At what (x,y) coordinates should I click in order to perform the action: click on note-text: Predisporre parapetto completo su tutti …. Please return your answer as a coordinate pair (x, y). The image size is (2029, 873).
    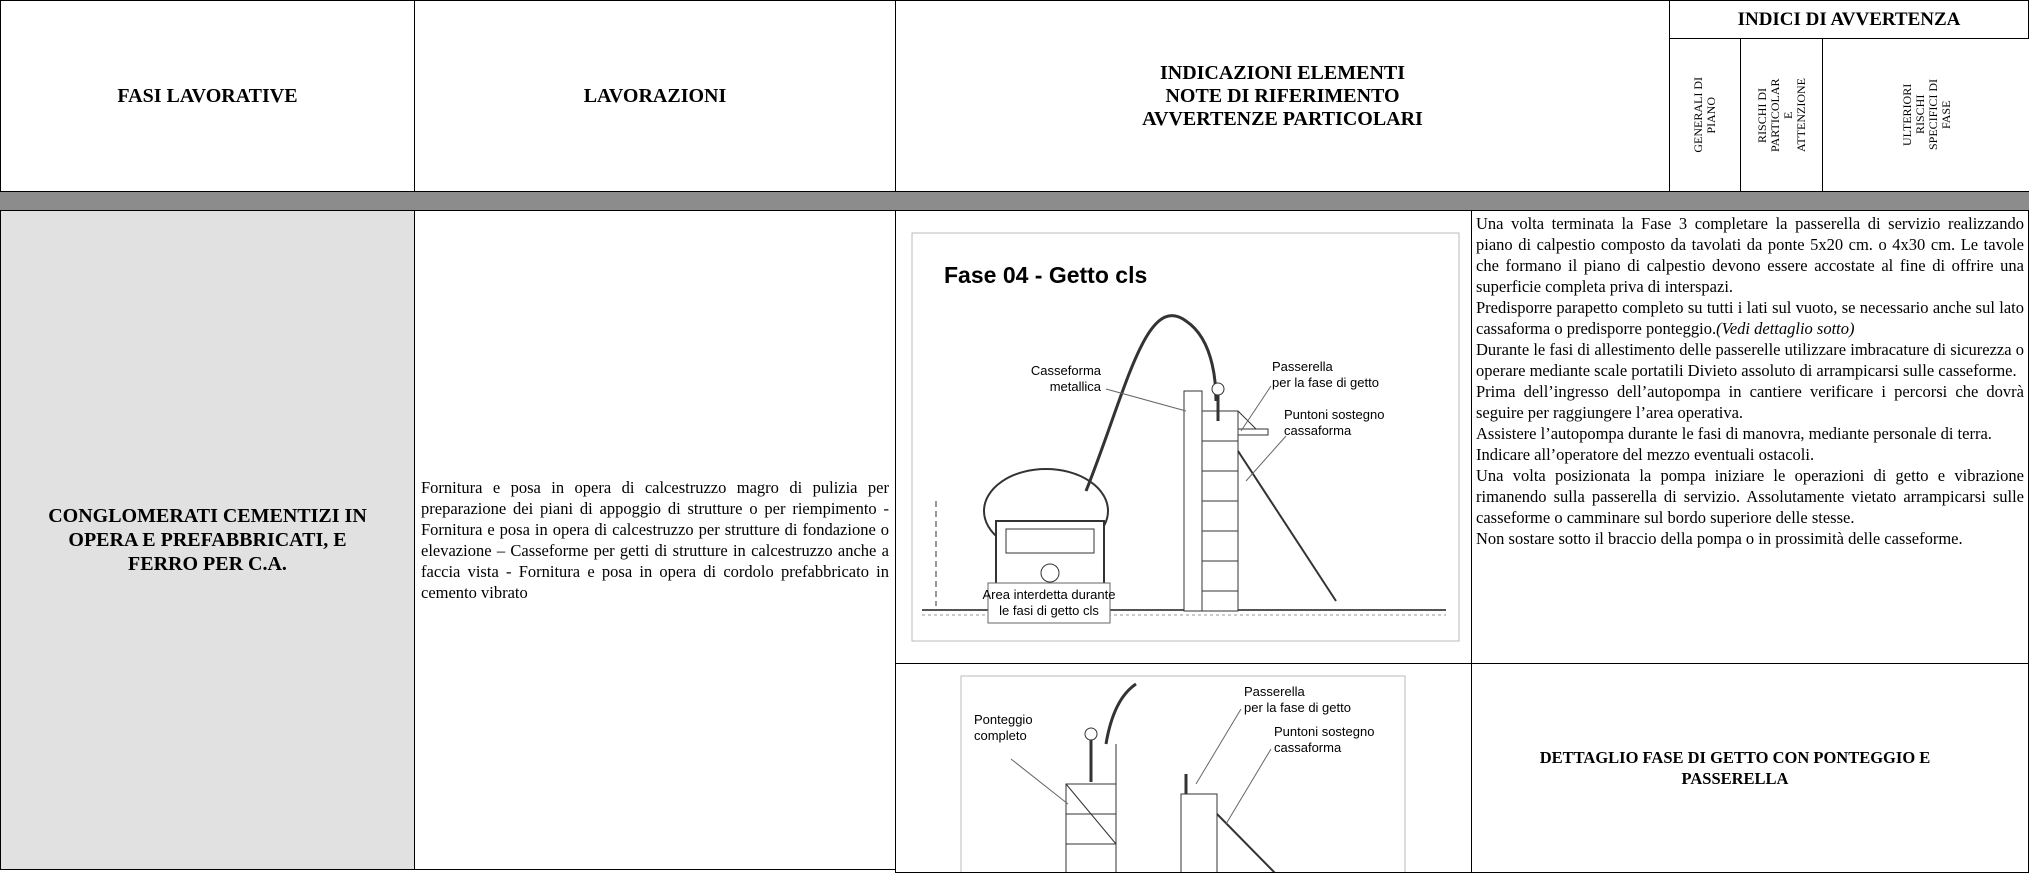
    Looking at the image, I should click on (1750, 318).